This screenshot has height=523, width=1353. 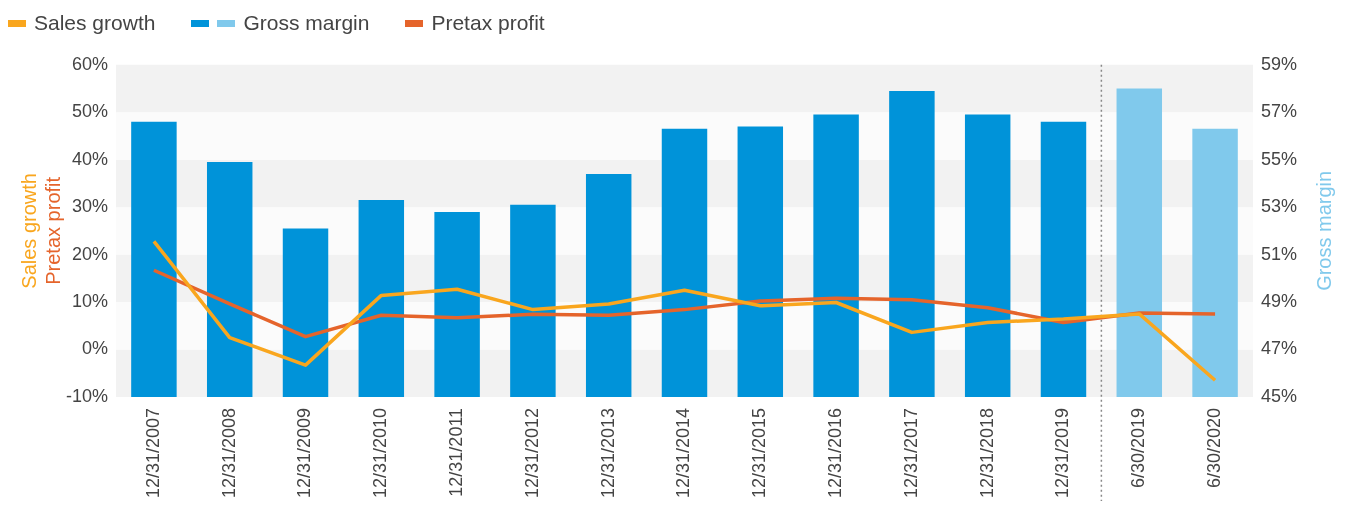 I want to click on x-tick-label: 12/31/2008, so click(x=228, y=453).